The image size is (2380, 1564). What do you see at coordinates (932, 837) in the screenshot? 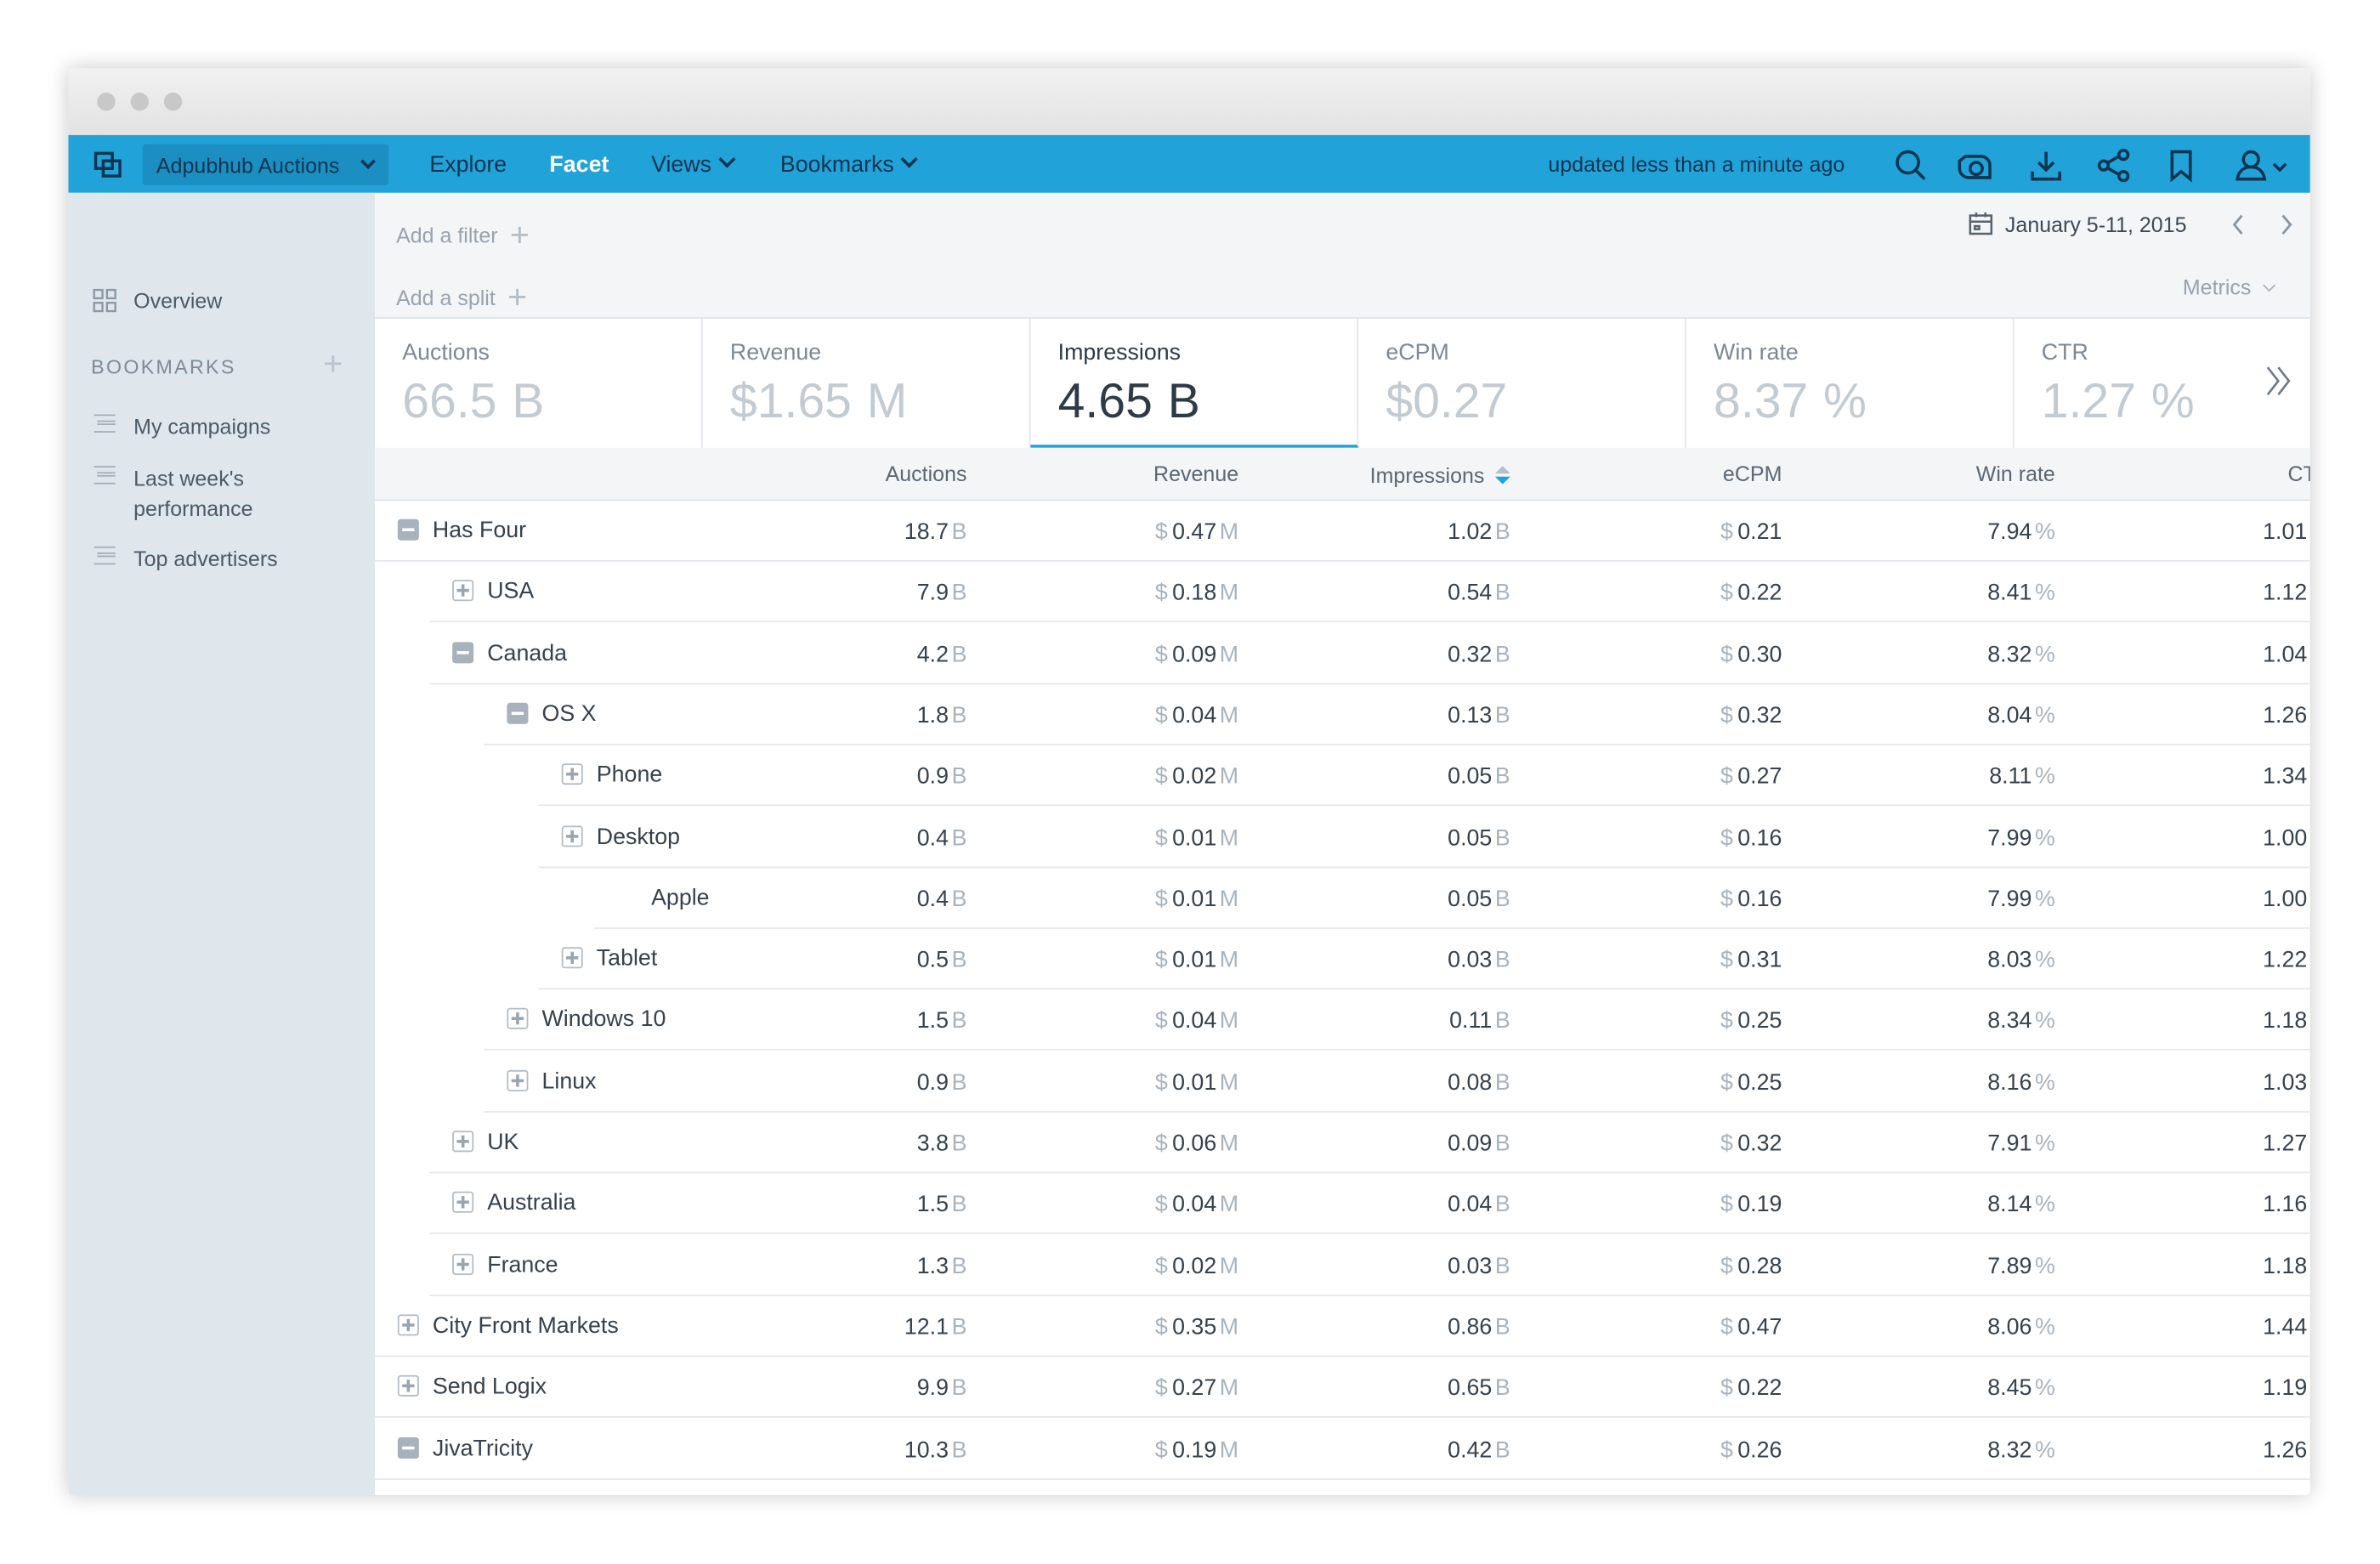
I see `cell-value: 0.4` at bounding box center [932, 837].